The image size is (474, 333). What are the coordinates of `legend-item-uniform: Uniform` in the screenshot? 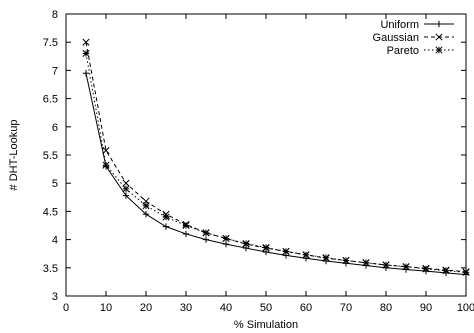 It's located at (417, 25).